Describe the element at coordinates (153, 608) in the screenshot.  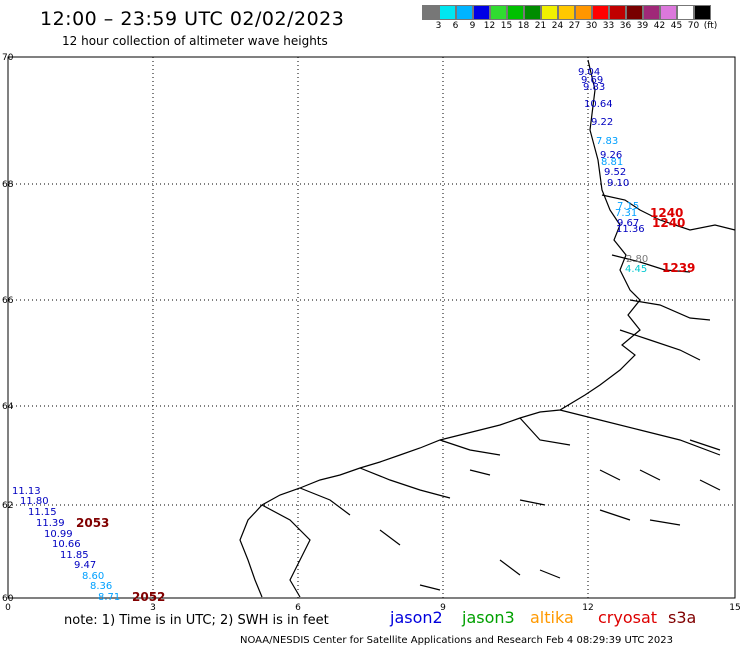
I see `lon-tick-label: 3` at that location.